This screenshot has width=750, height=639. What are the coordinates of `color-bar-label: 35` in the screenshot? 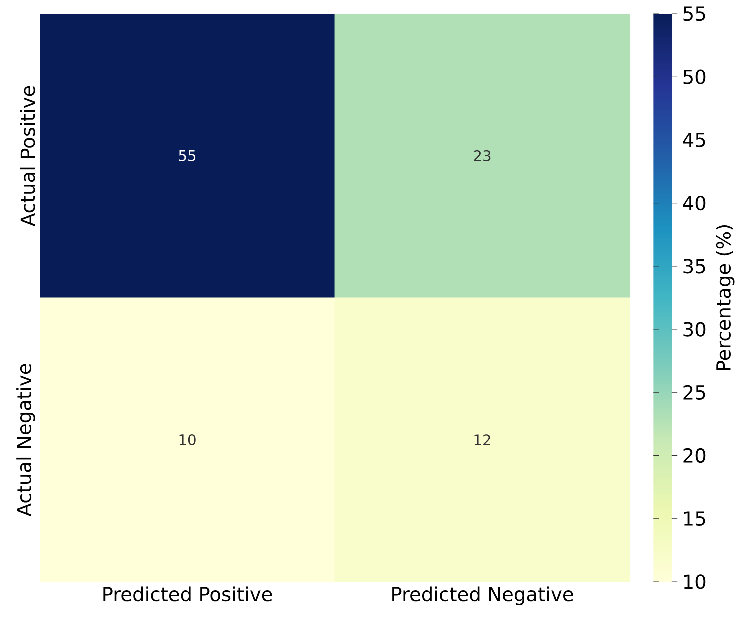 It's located at (695, 266).